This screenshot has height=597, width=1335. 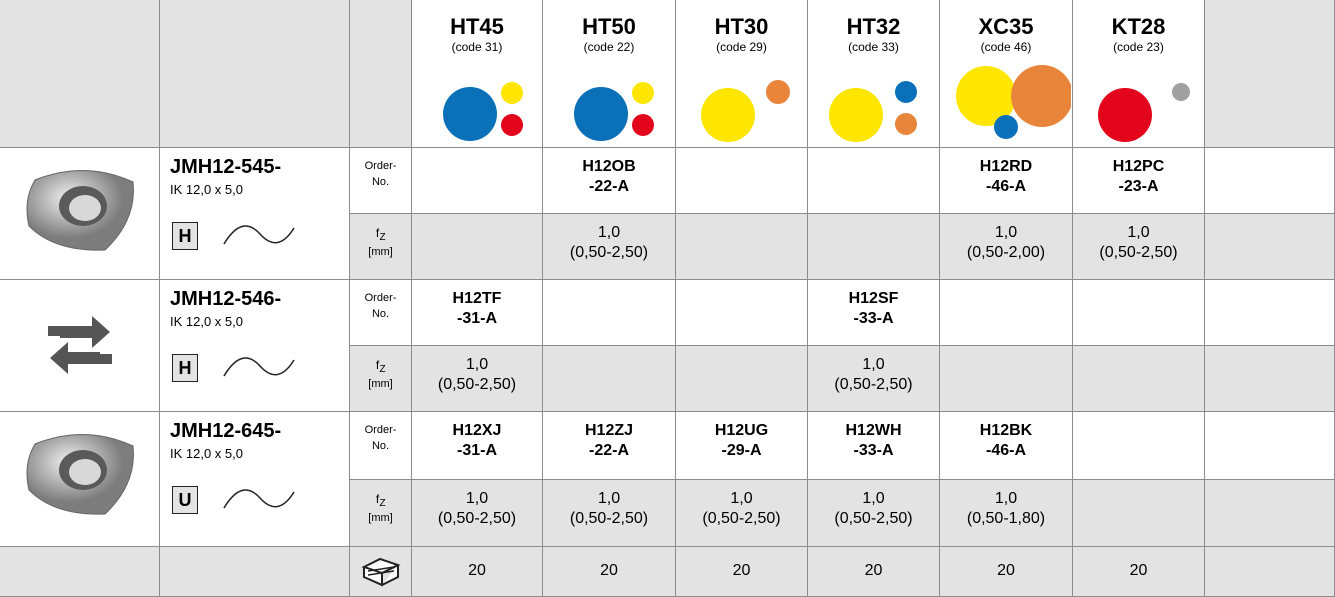 I want to click on order-cell: H12PC -23-A, so click(x=1139, y=181).